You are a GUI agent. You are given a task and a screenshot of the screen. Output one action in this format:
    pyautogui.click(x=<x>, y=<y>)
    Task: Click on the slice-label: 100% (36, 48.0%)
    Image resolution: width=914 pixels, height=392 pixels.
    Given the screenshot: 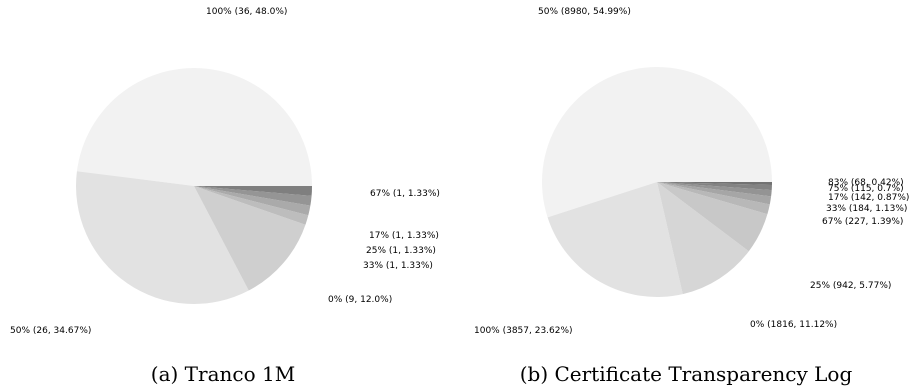 What is the action you would take?
    pyautogui.click(x=246, y=12)
    